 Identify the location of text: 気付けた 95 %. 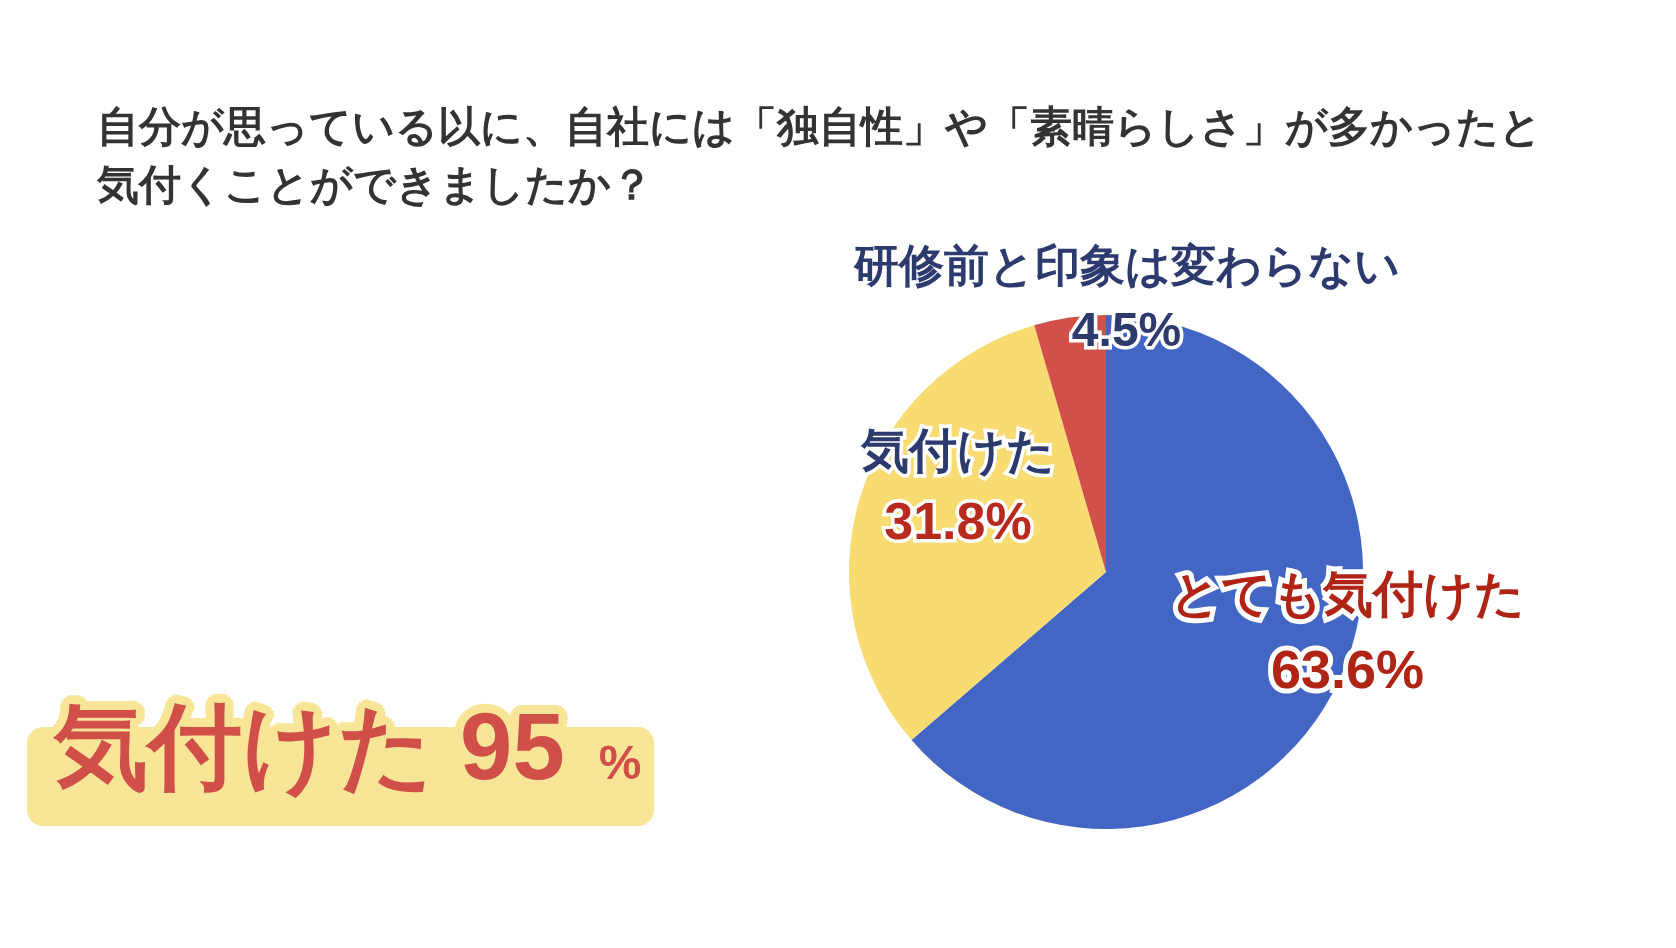
(348, 746).